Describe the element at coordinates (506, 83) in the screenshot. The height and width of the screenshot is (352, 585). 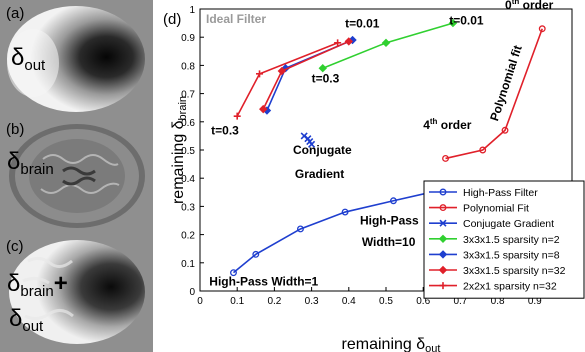
I see `annotation: Polynomial fit` at that location.